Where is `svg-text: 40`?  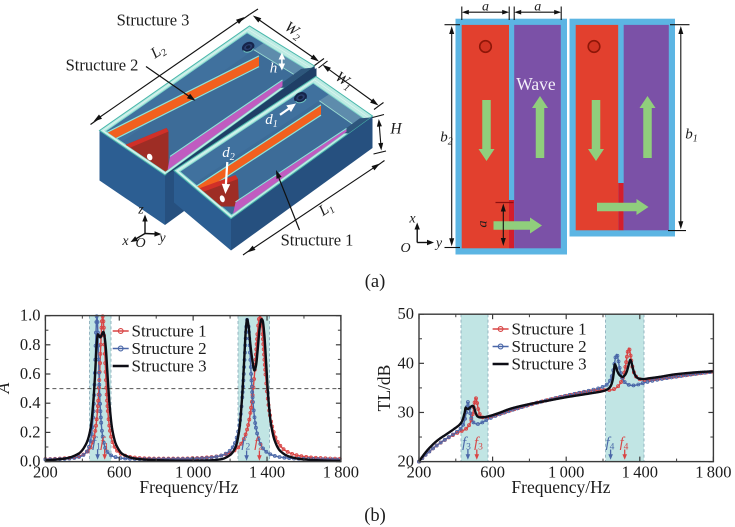 svg-text: 40 is located at coordinates (406, 362).